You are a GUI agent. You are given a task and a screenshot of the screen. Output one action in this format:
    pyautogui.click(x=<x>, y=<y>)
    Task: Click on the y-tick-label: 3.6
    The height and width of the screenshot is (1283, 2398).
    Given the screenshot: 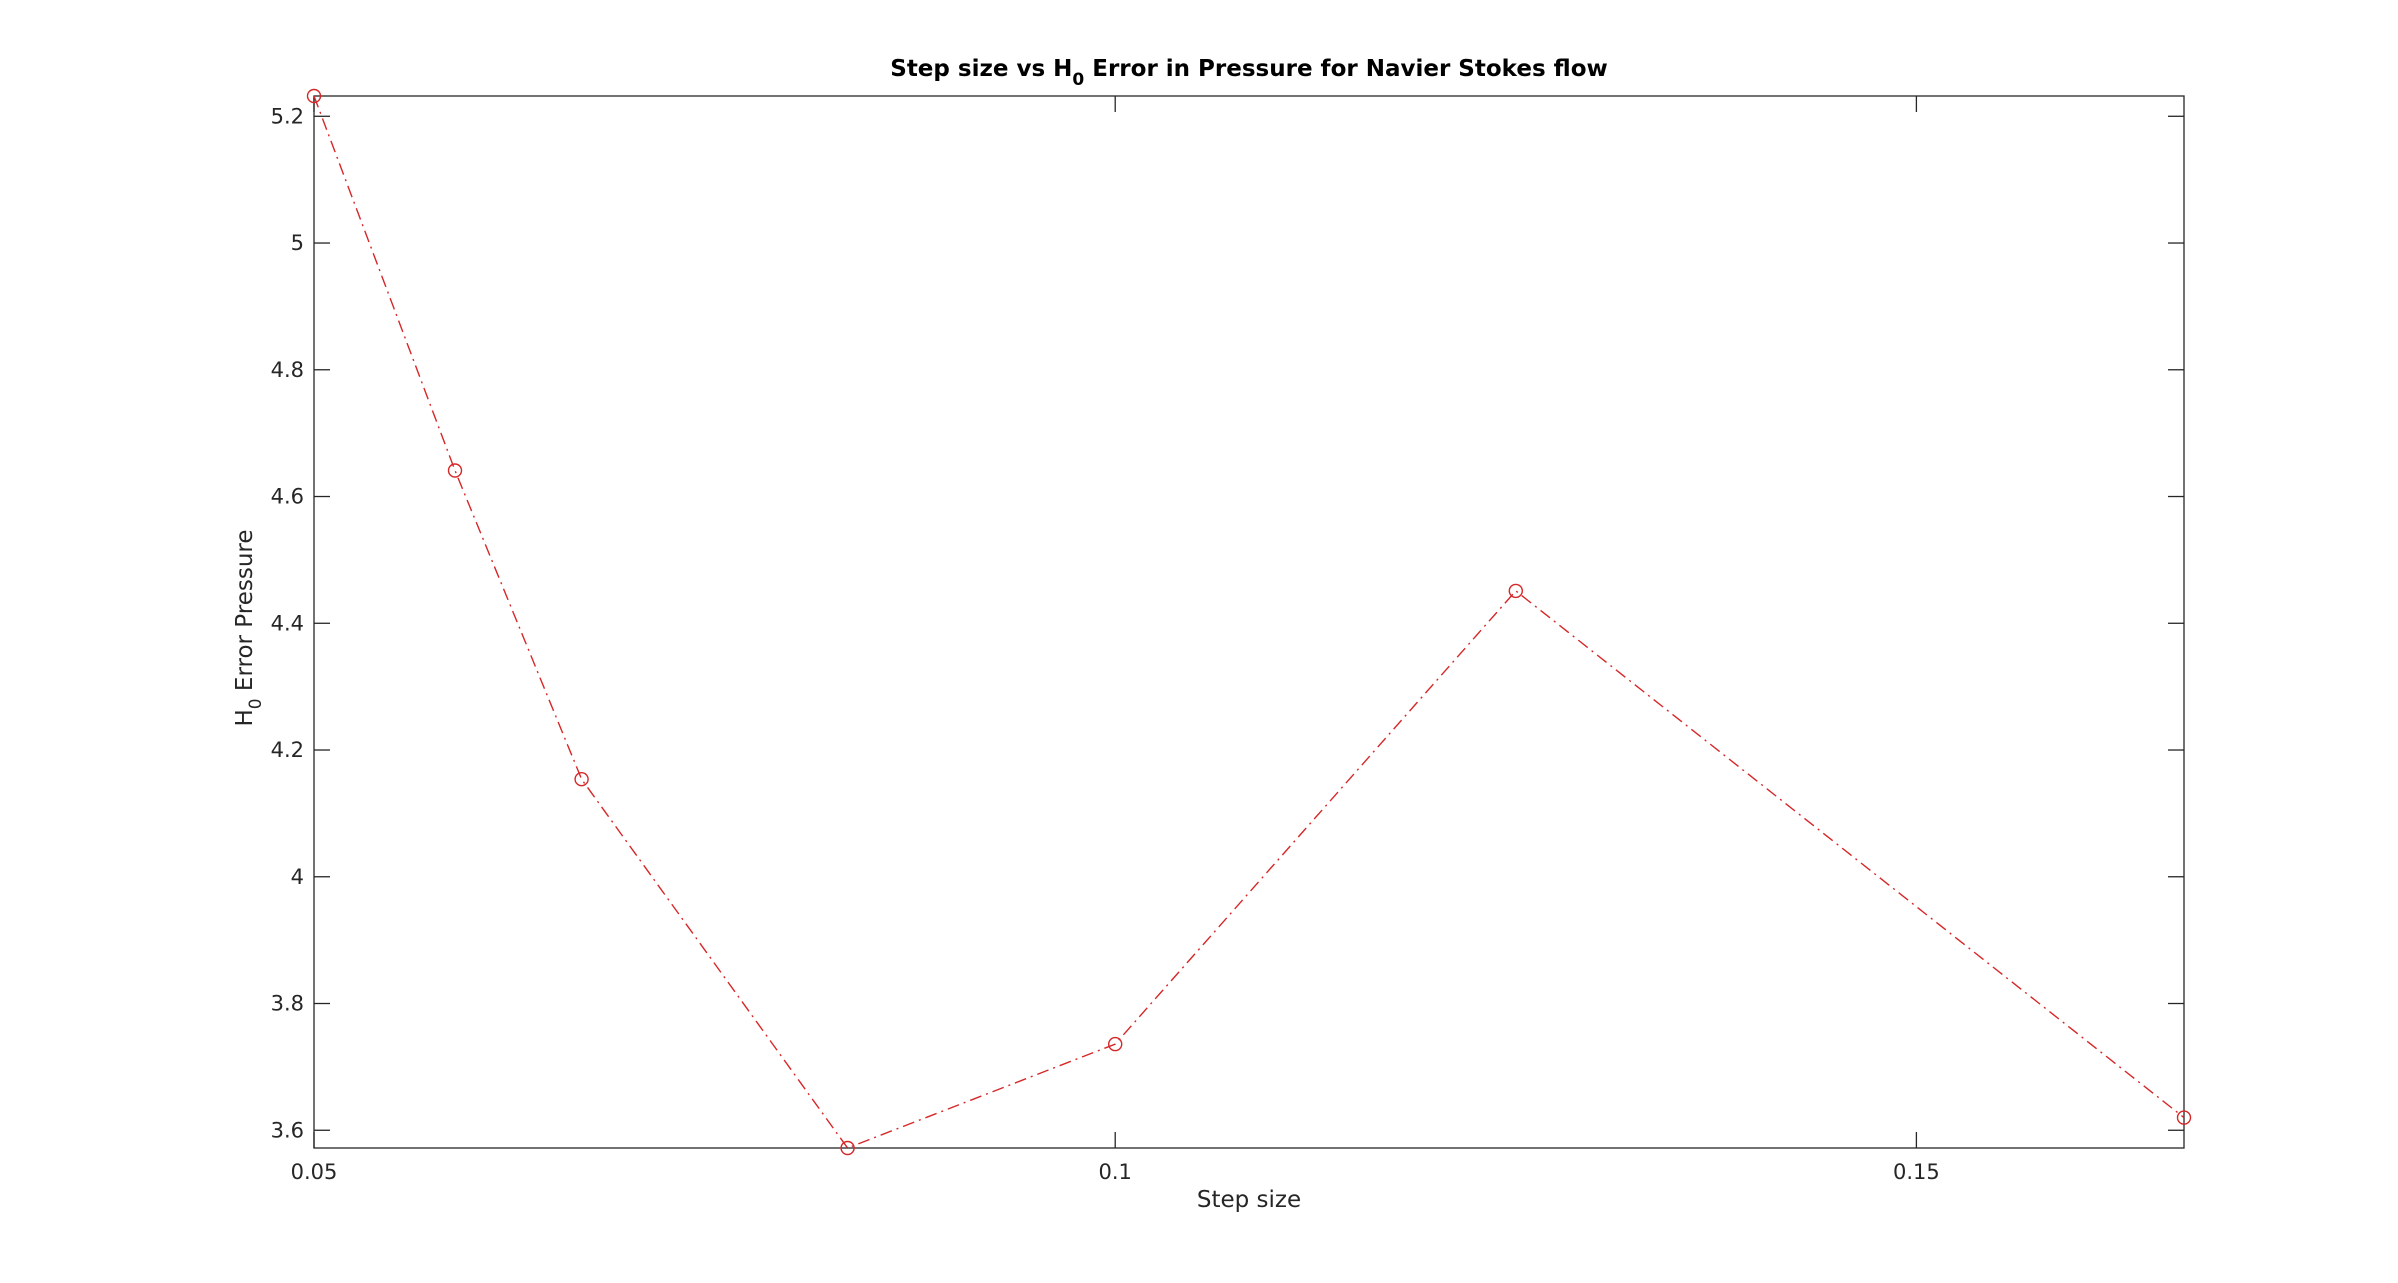 What is the action you would take?
    pyautogui.click(x=287, y=1130)
    